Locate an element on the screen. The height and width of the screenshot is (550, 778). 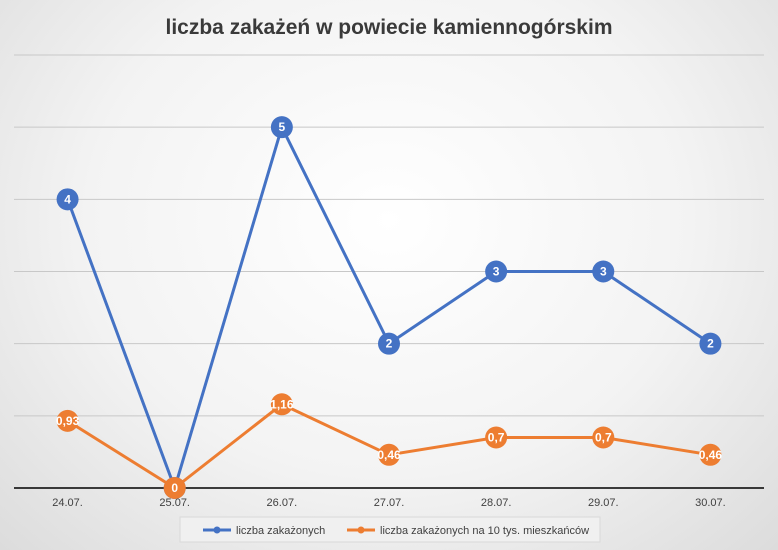
x-tick-label: 25.07. is located at coordinates (174, 503).